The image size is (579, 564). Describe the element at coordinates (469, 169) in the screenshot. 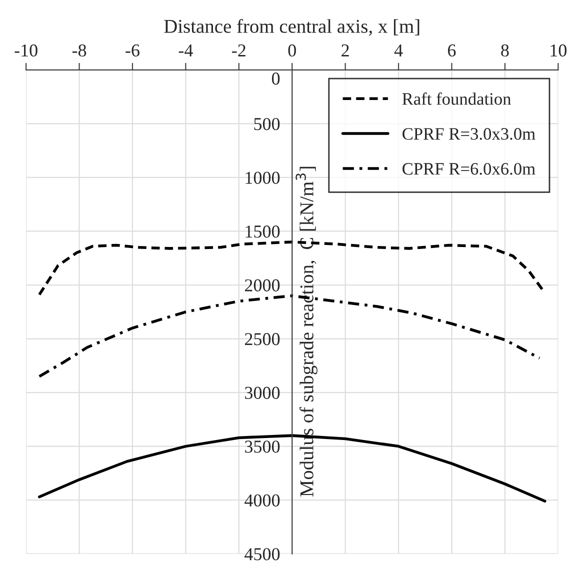

I see `legend-label: CPRF R=6.0x6.0m` at that location.